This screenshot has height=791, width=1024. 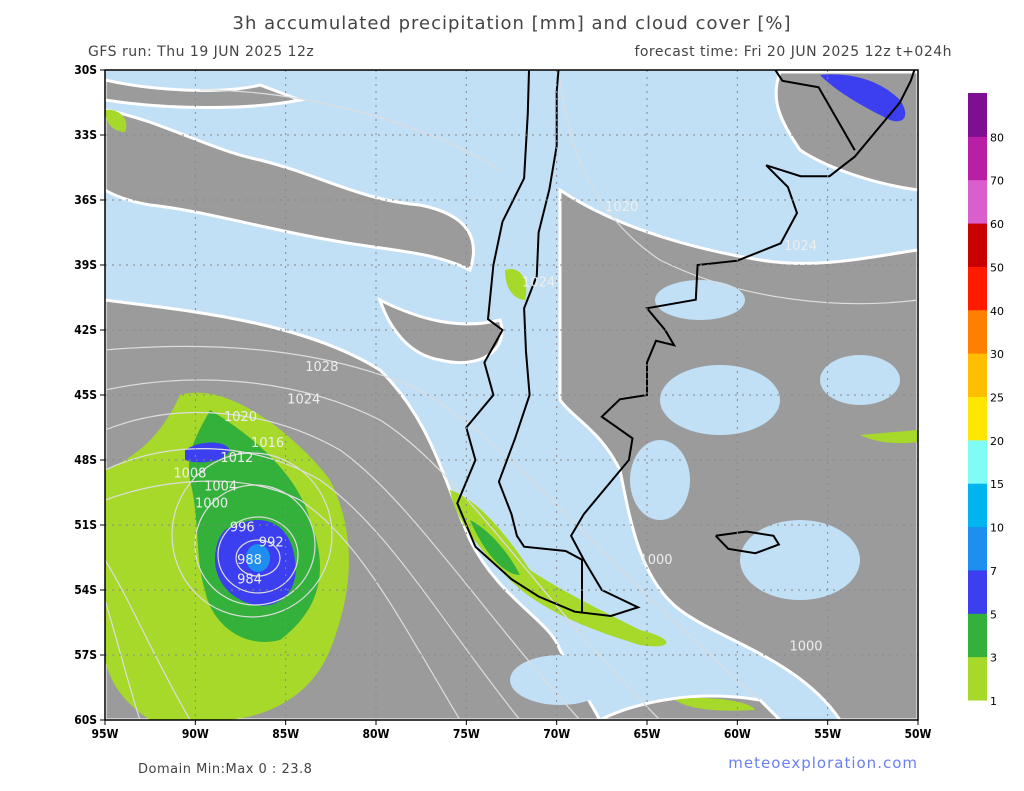 What do you see at coordinates (321, 367) in the screenshot?
I see `isobar-label: 1028` at bounding box center [321, 367].